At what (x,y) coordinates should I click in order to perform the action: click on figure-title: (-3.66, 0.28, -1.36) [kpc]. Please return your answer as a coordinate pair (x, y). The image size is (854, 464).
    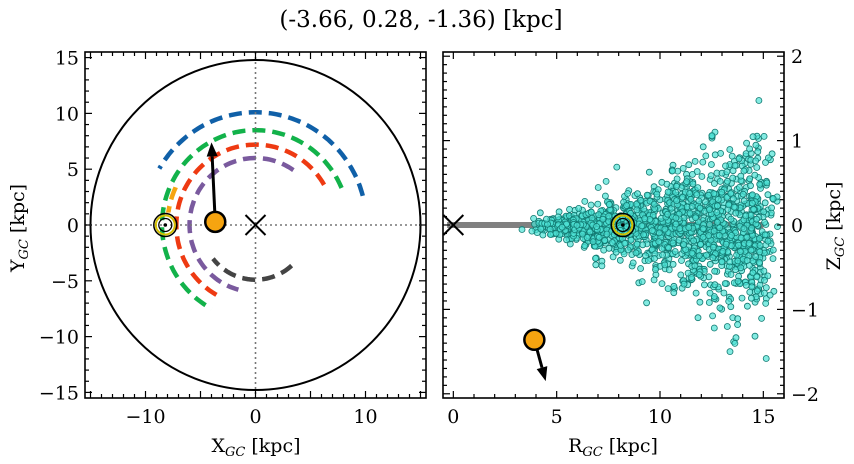
    Looking at the image, I should click on (420, 20).